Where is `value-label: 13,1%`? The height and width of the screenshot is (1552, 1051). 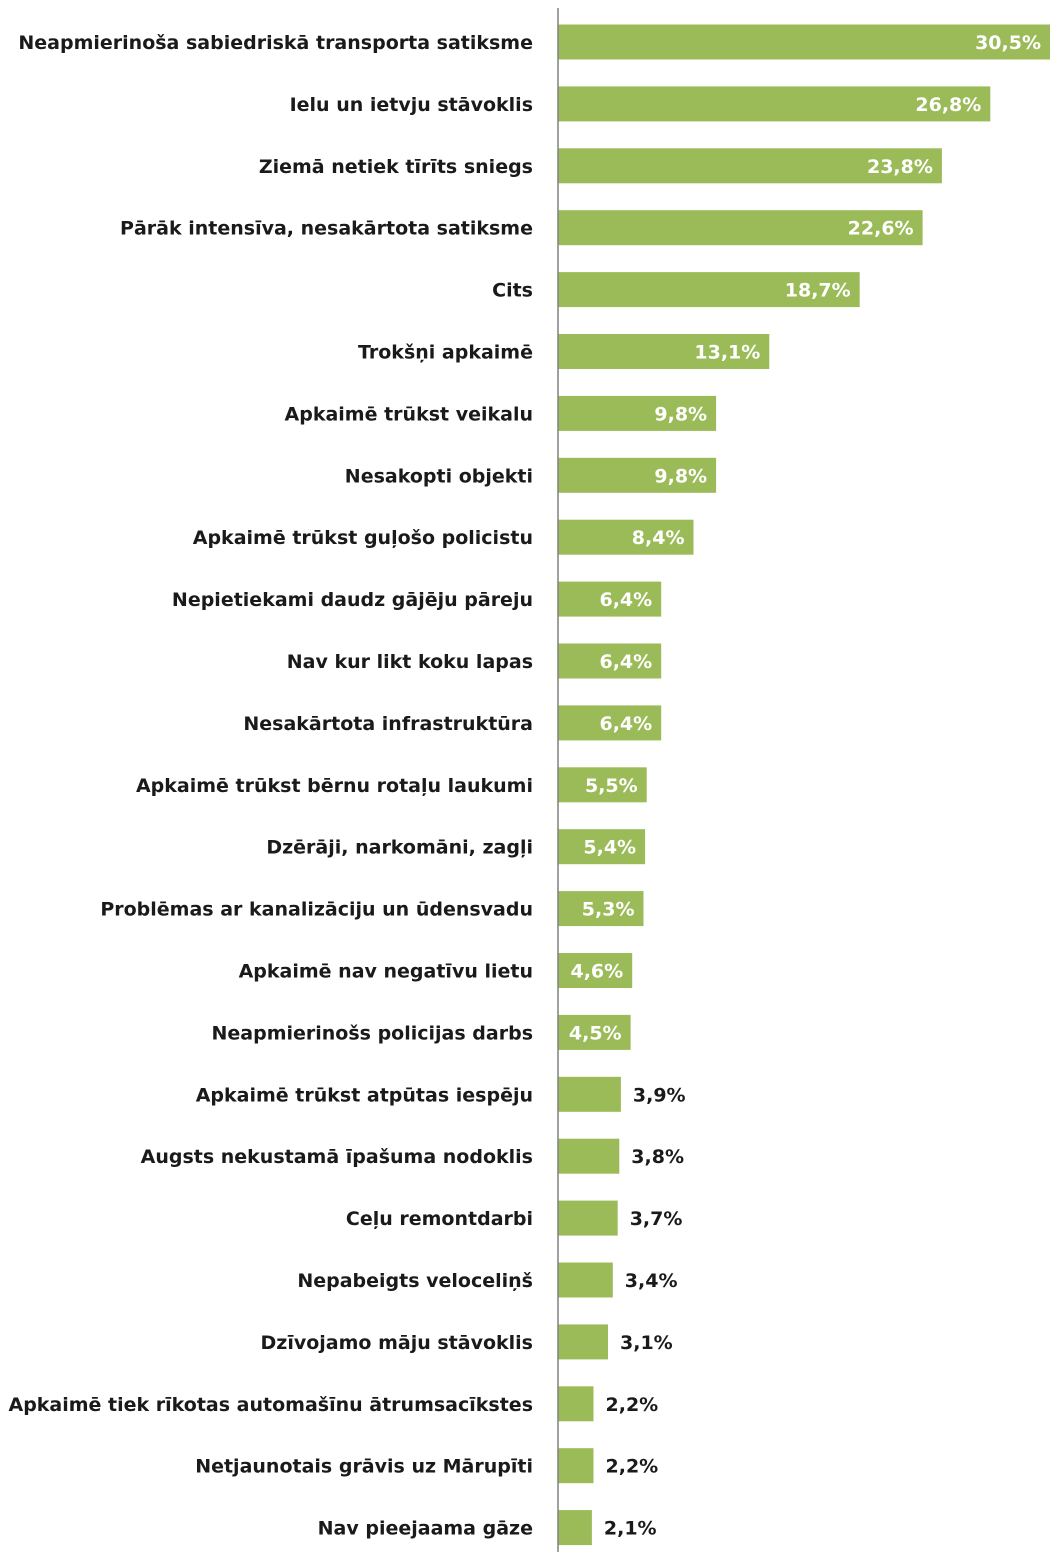 value-label: 13,1% is located at coordinates (727, 353).